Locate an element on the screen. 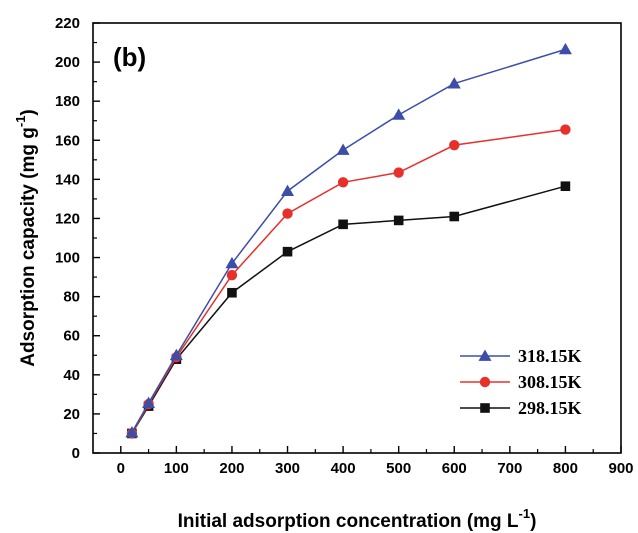 The height and width of the screenshot is (533, 638). y-tick-label: 120 is located at coordinates (67, 218).